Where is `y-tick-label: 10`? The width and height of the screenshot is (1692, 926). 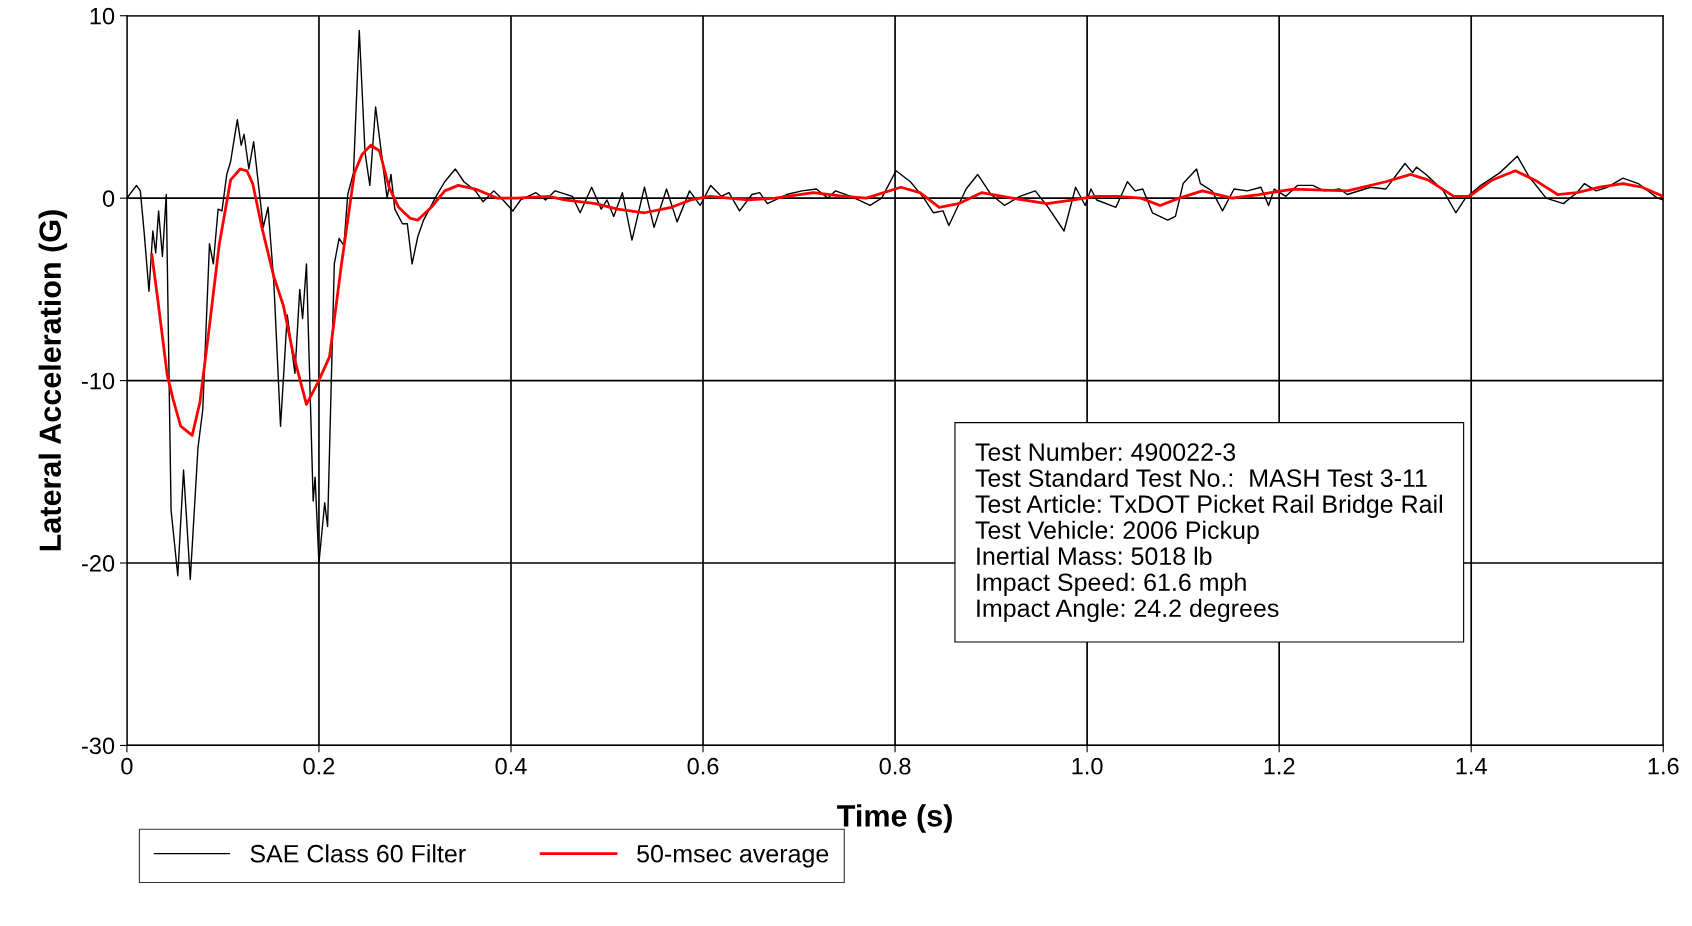 y-tick-label: 10 is located at coordinates (102, 16).